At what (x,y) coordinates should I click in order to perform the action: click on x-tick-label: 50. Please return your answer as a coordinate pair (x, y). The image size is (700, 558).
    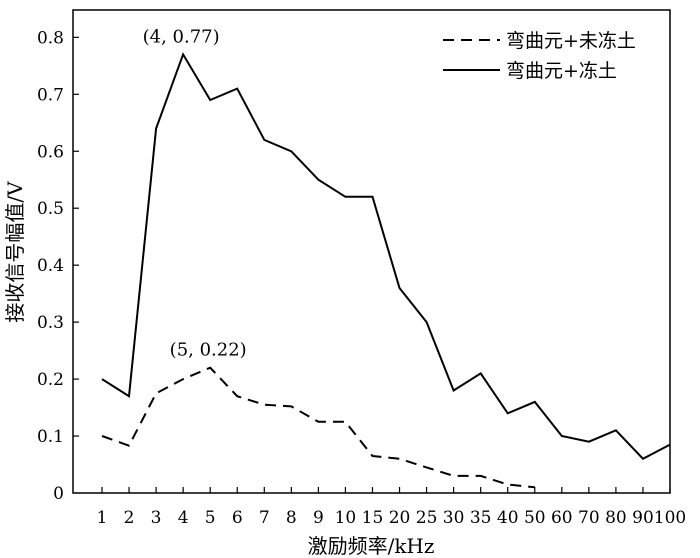
    Looking at the image, I should click on (535, 518).